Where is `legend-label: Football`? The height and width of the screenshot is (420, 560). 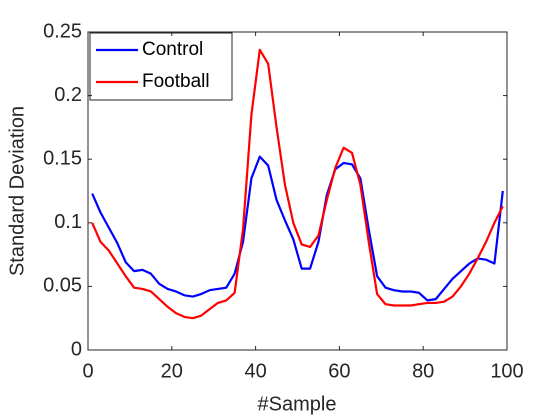
legend-label: Football is located at coordinates (176, 81).